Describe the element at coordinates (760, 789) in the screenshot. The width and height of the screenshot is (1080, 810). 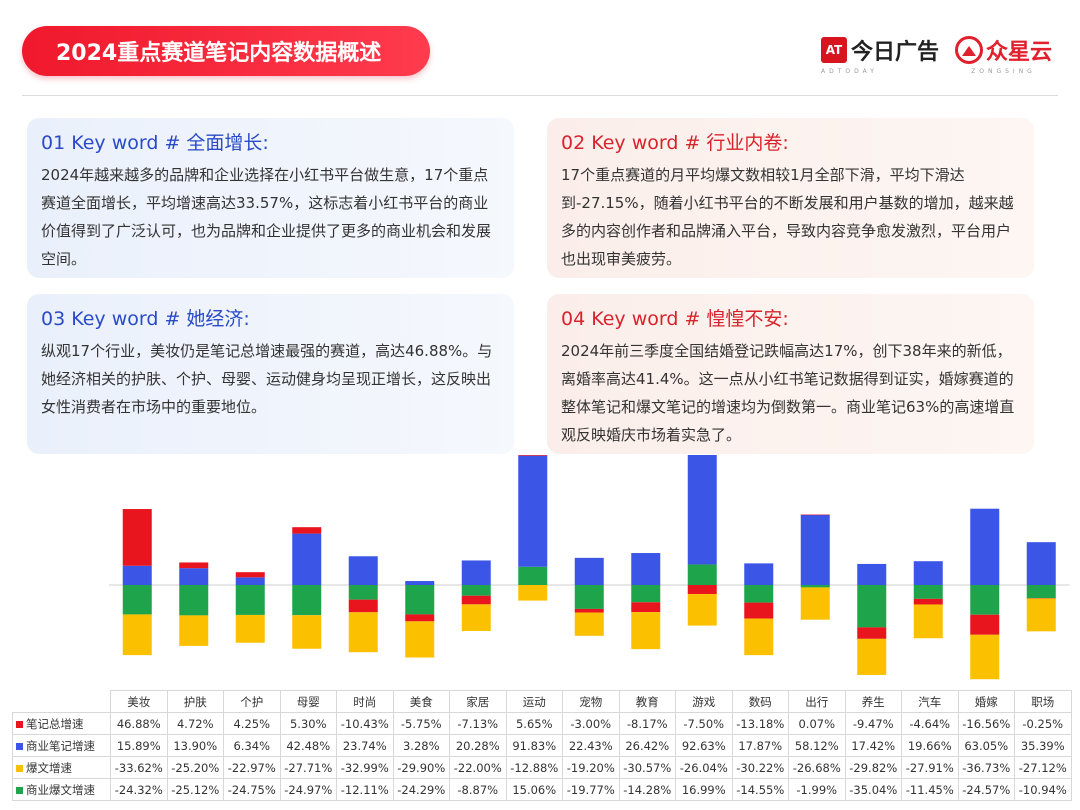
I see `data-label: -14.55%` at that location.